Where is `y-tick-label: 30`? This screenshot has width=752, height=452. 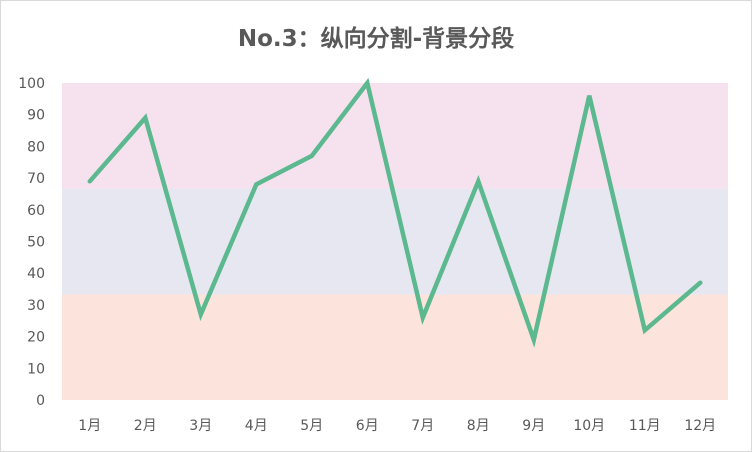
y-tick-label: 30 is located at coordinates (36, 306).